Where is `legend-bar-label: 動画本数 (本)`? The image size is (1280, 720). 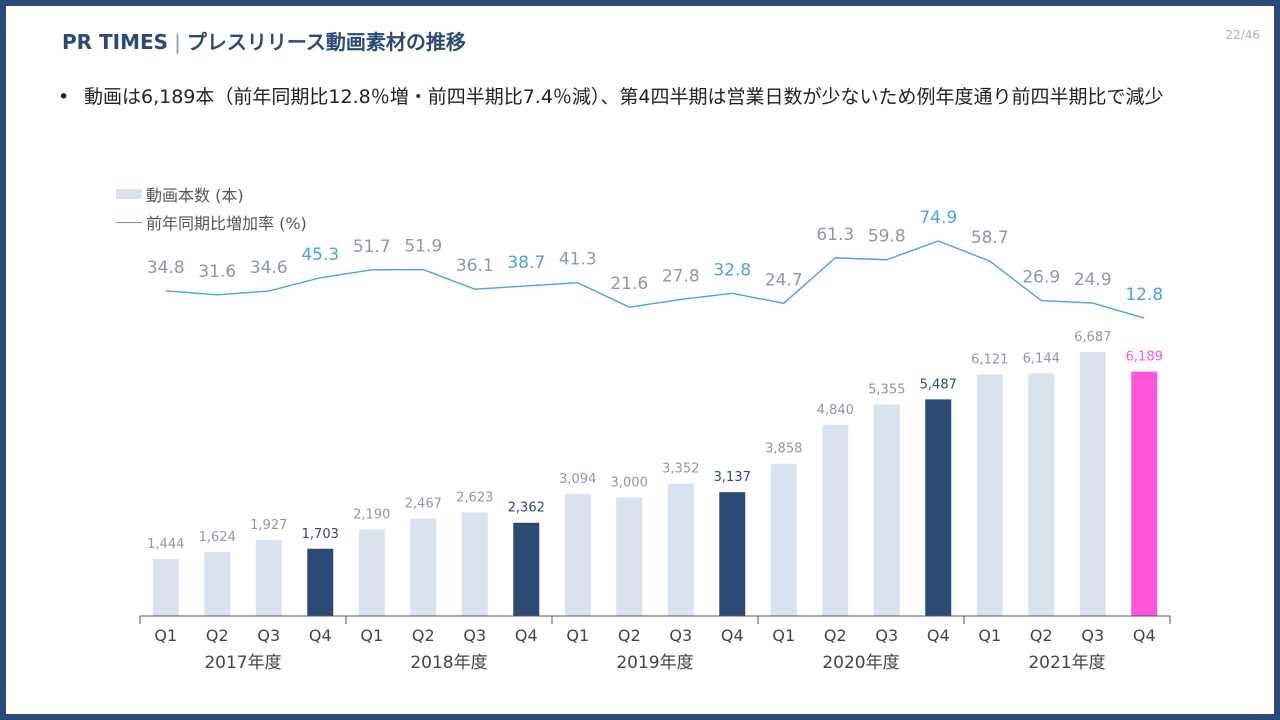
legend-bar-label: 動画本数 (本) is located at coordinates (195, 195).